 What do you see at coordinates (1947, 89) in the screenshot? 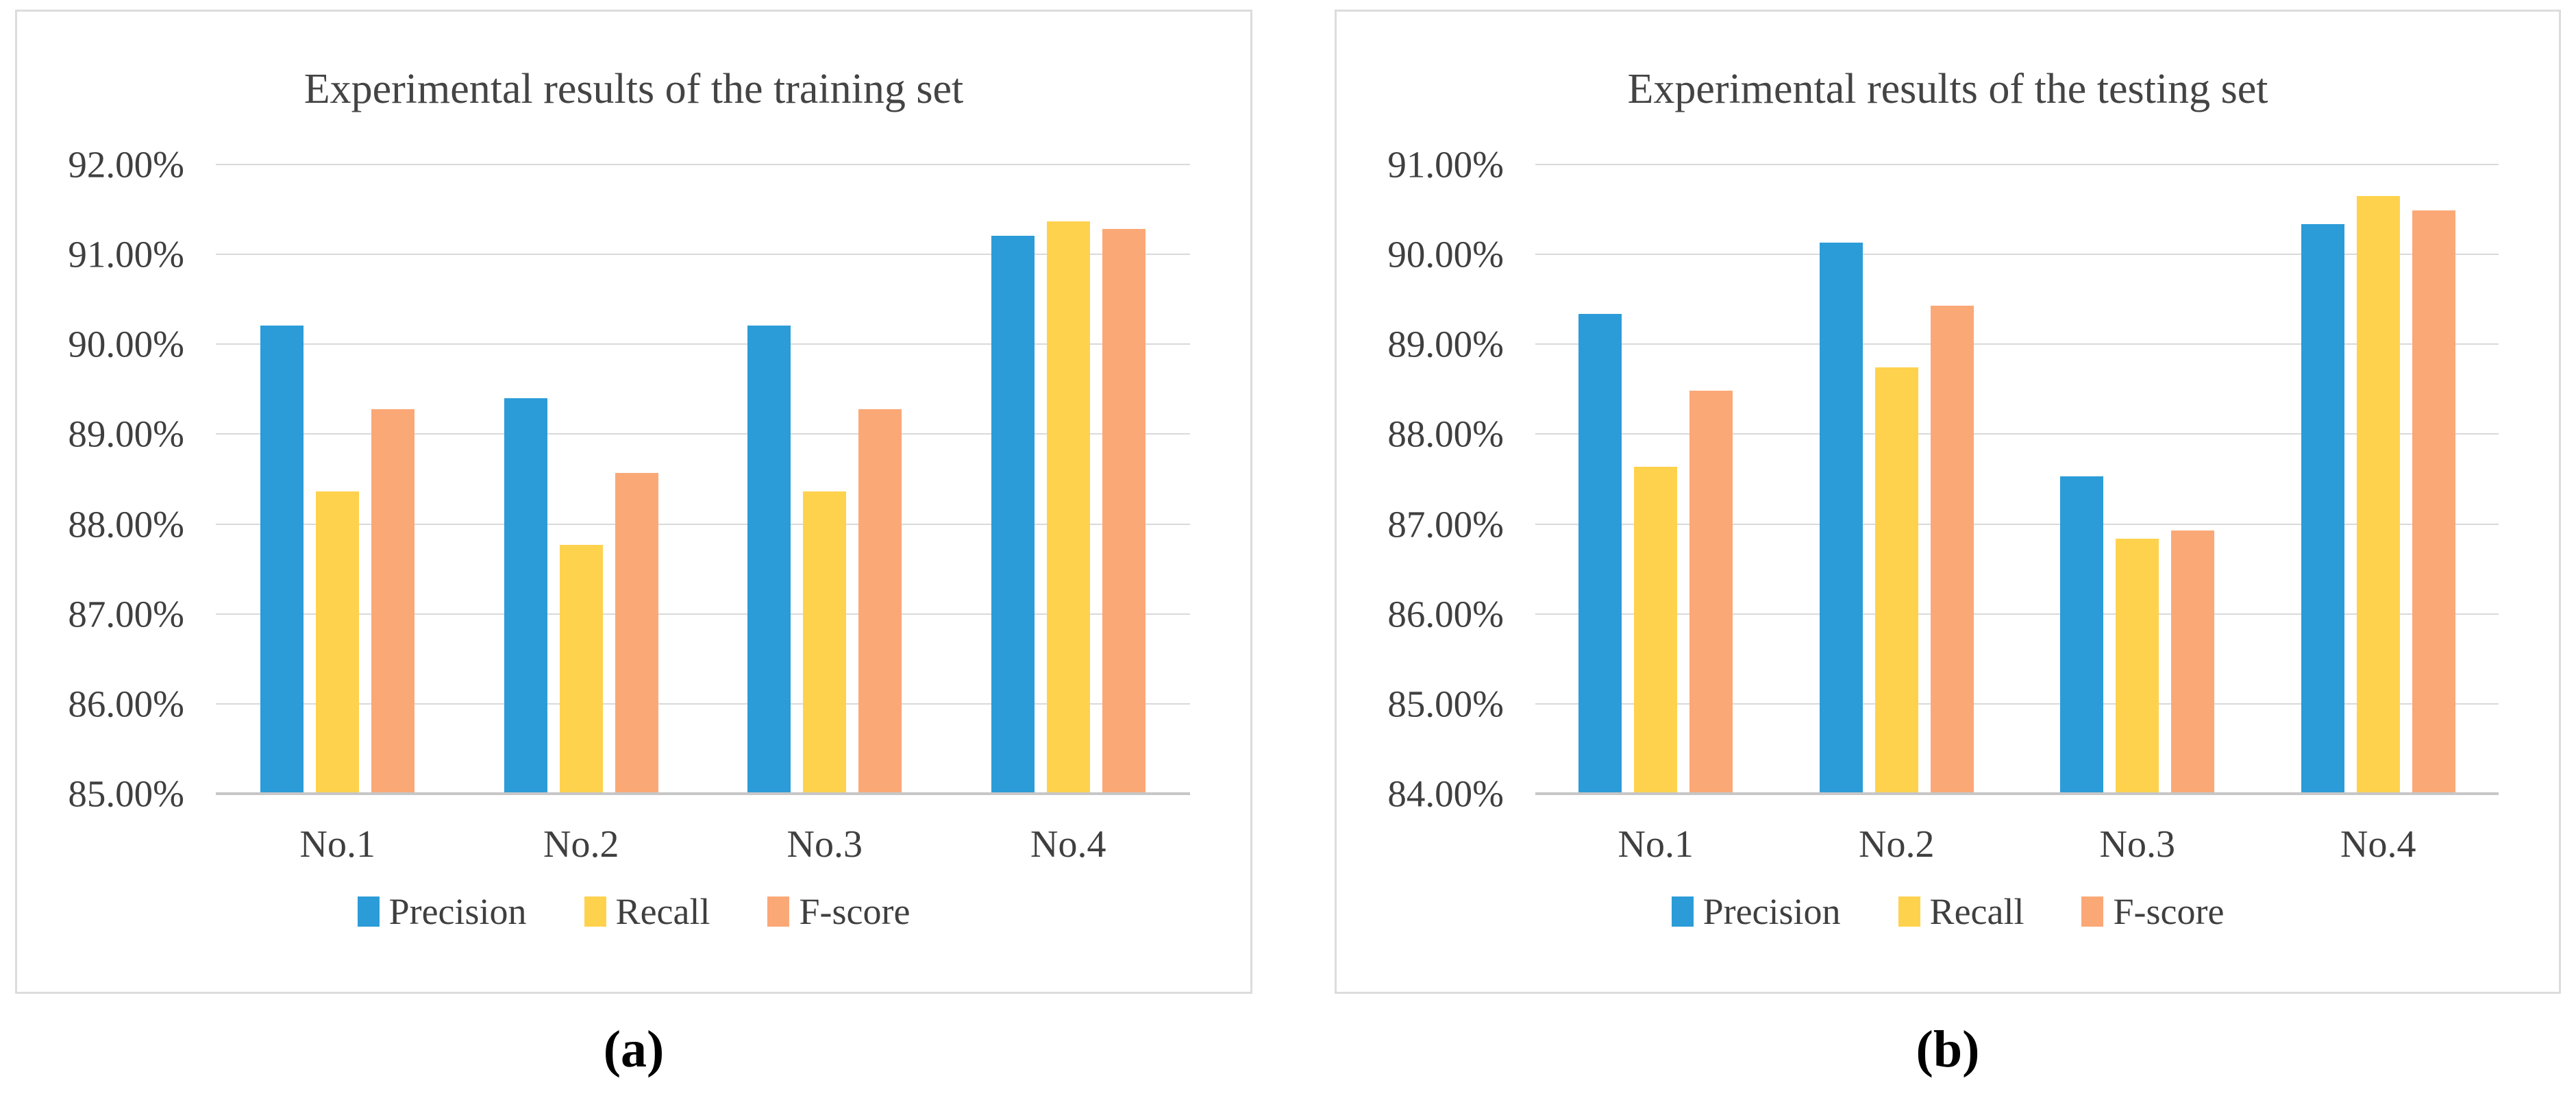
I see `chart-title-testing: Experimental results of the testing set` at bounding box center [1947, 89].